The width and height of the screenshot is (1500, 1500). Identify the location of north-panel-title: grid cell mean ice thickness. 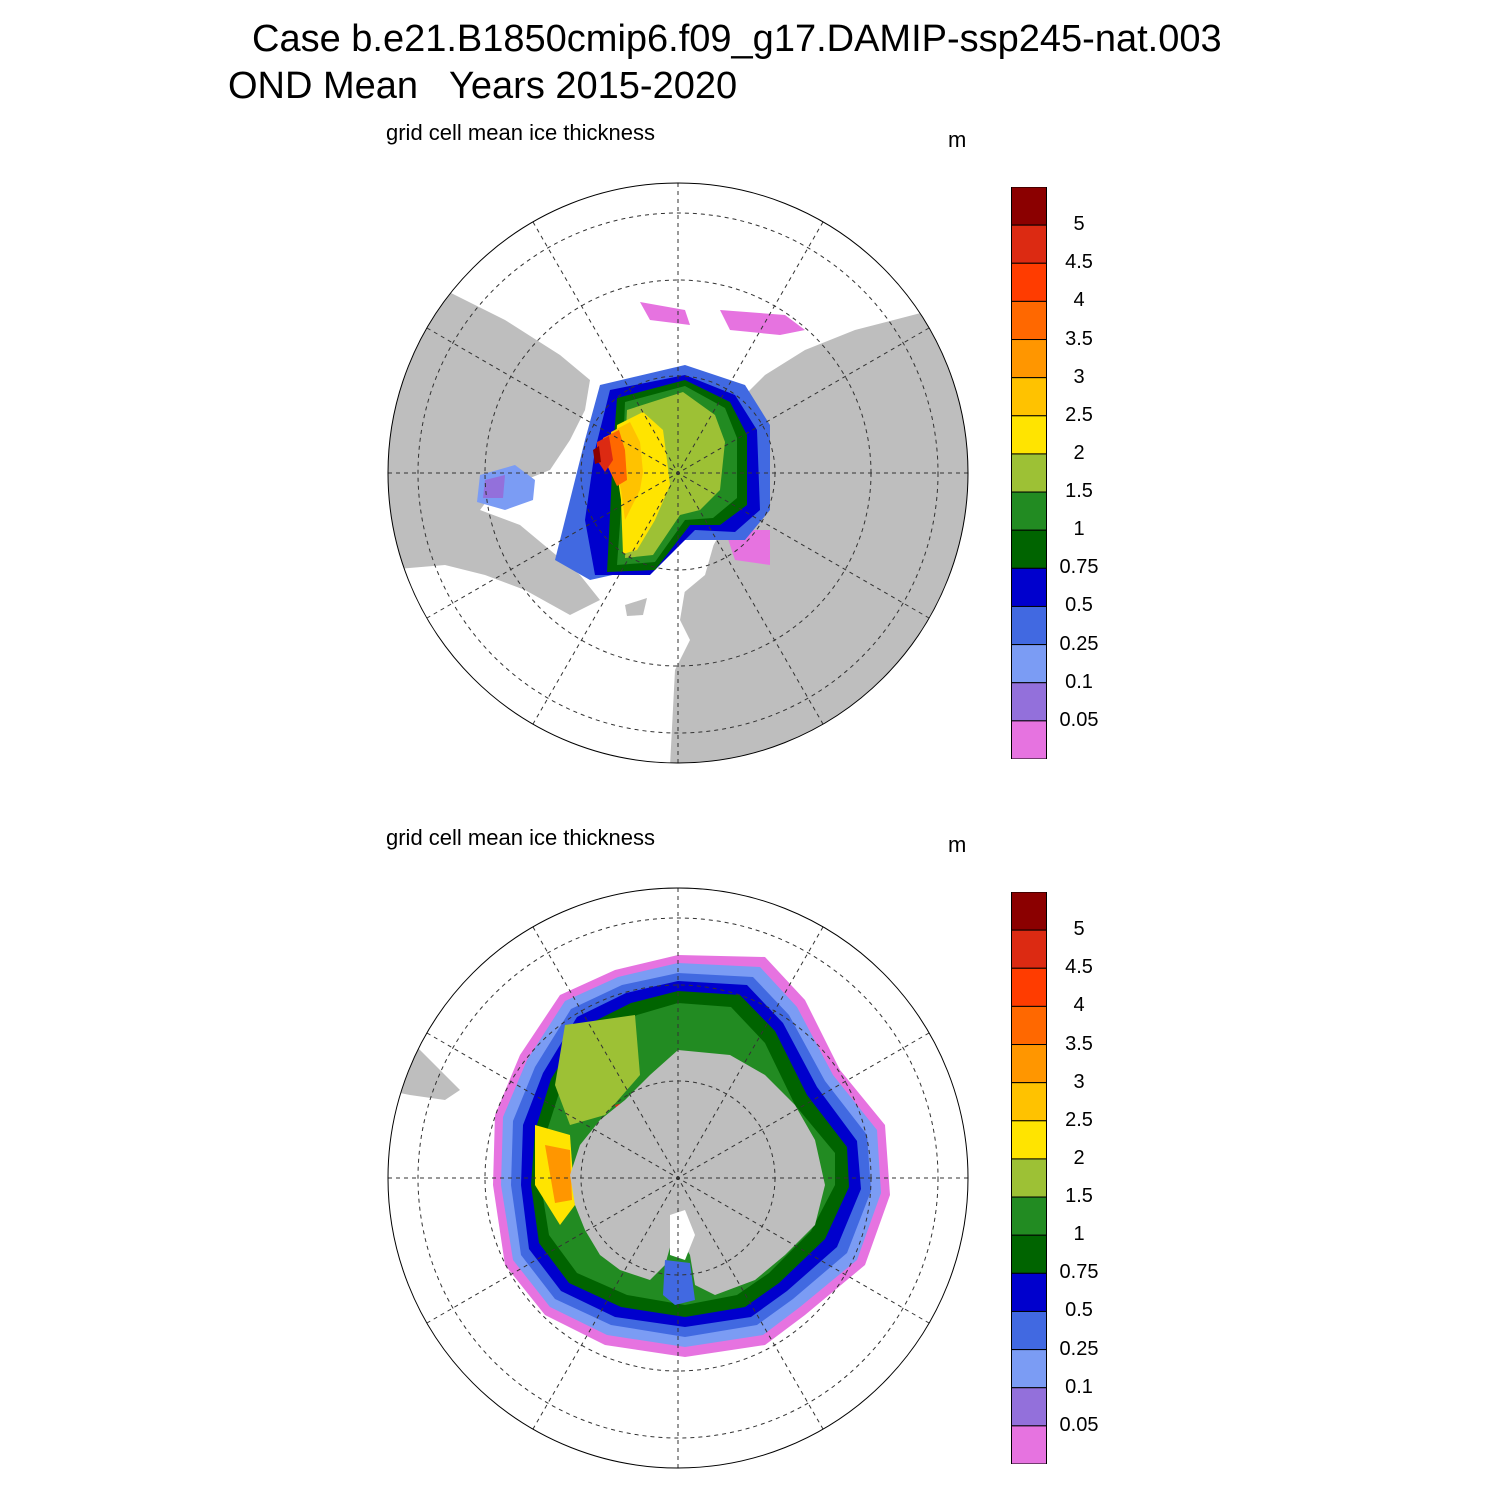
(521, 132).